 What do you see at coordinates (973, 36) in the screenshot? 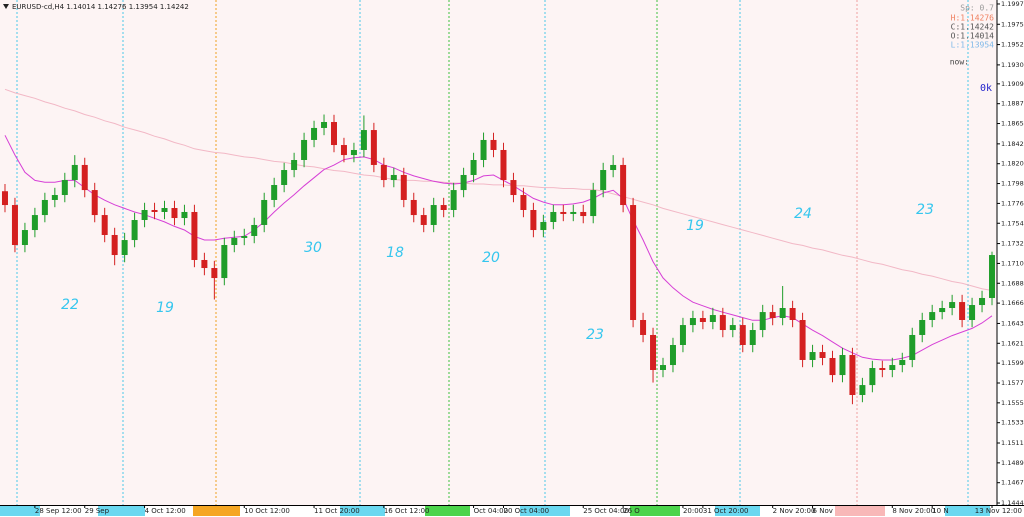
I see `info-open: O:1.14014` at bounding box center [973, 36].